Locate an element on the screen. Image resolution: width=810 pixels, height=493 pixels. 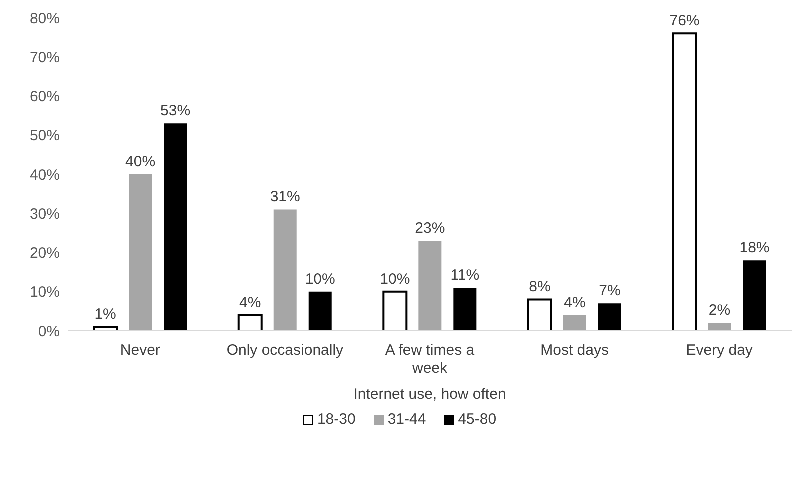
x-tick-label: Most days is located at coordinates (574, 350).